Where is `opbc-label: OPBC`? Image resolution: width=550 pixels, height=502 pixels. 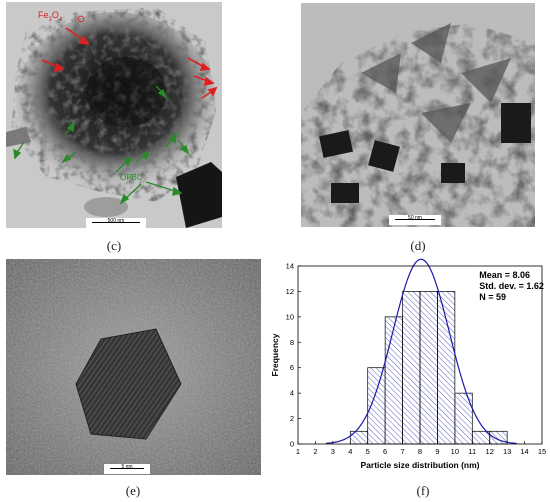 opbc-label: OPBC is located at coordinates (131, 177).